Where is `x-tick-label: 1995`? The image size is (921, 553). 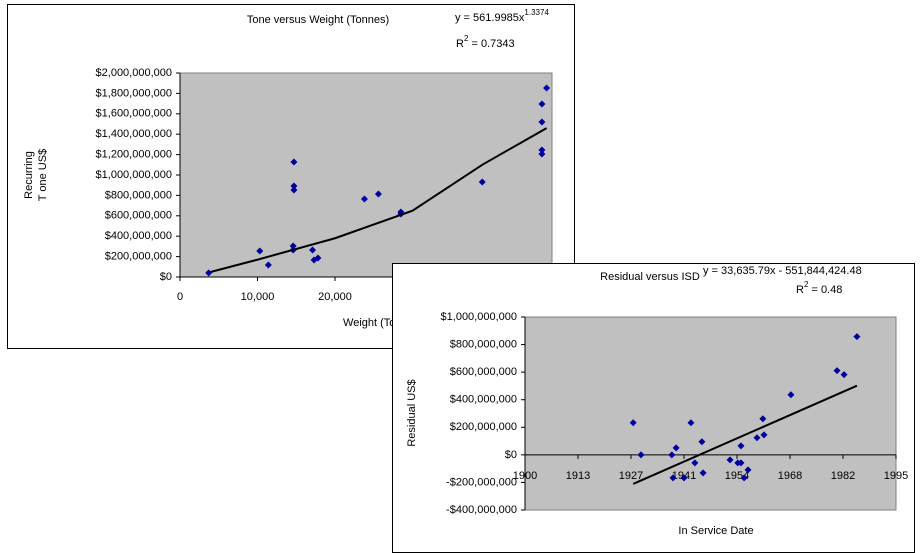
x-tick-label: 1995 is located at coordinates (896, 476).